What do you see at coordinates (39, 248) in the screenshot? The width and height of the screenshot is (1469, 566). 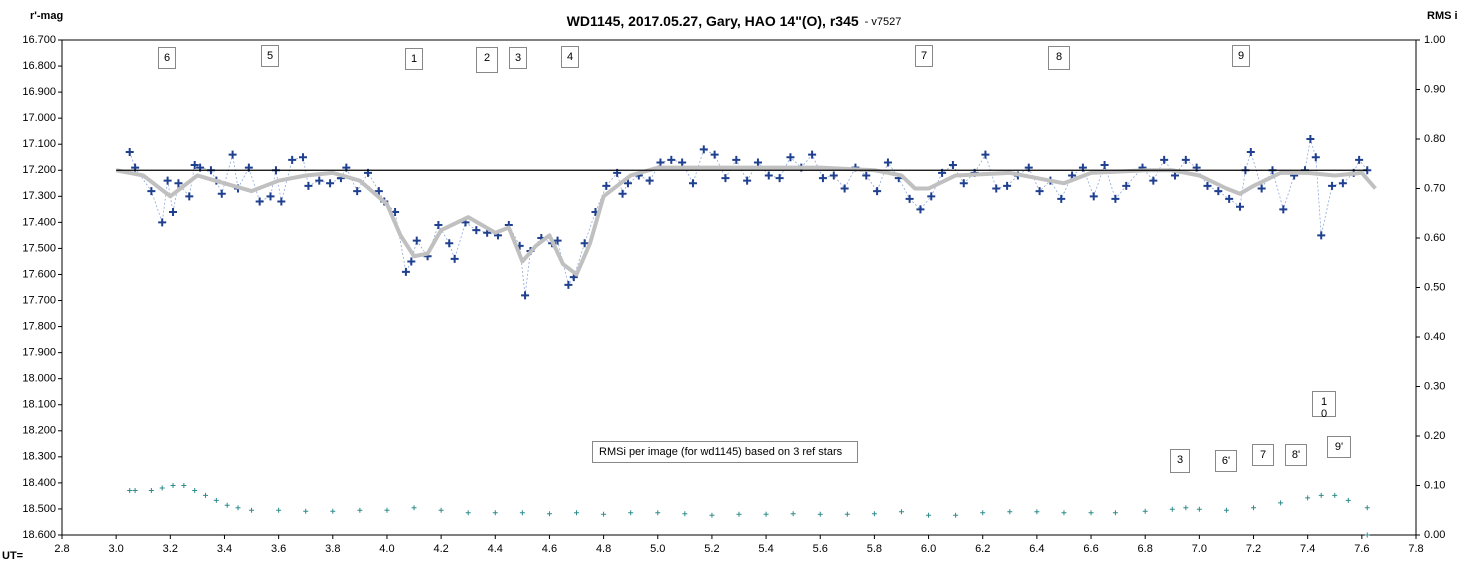 I see `y-tick-label: 17.500` at bounding box center [39, 248].